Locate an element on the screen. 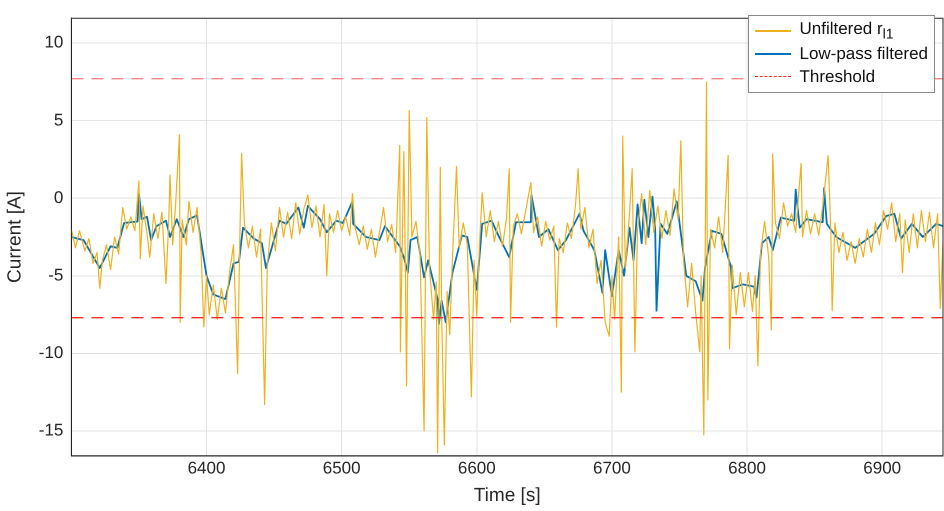 The image size is (944, 511). y-axis-title: Current [A] is located at coordinates (15, 237).